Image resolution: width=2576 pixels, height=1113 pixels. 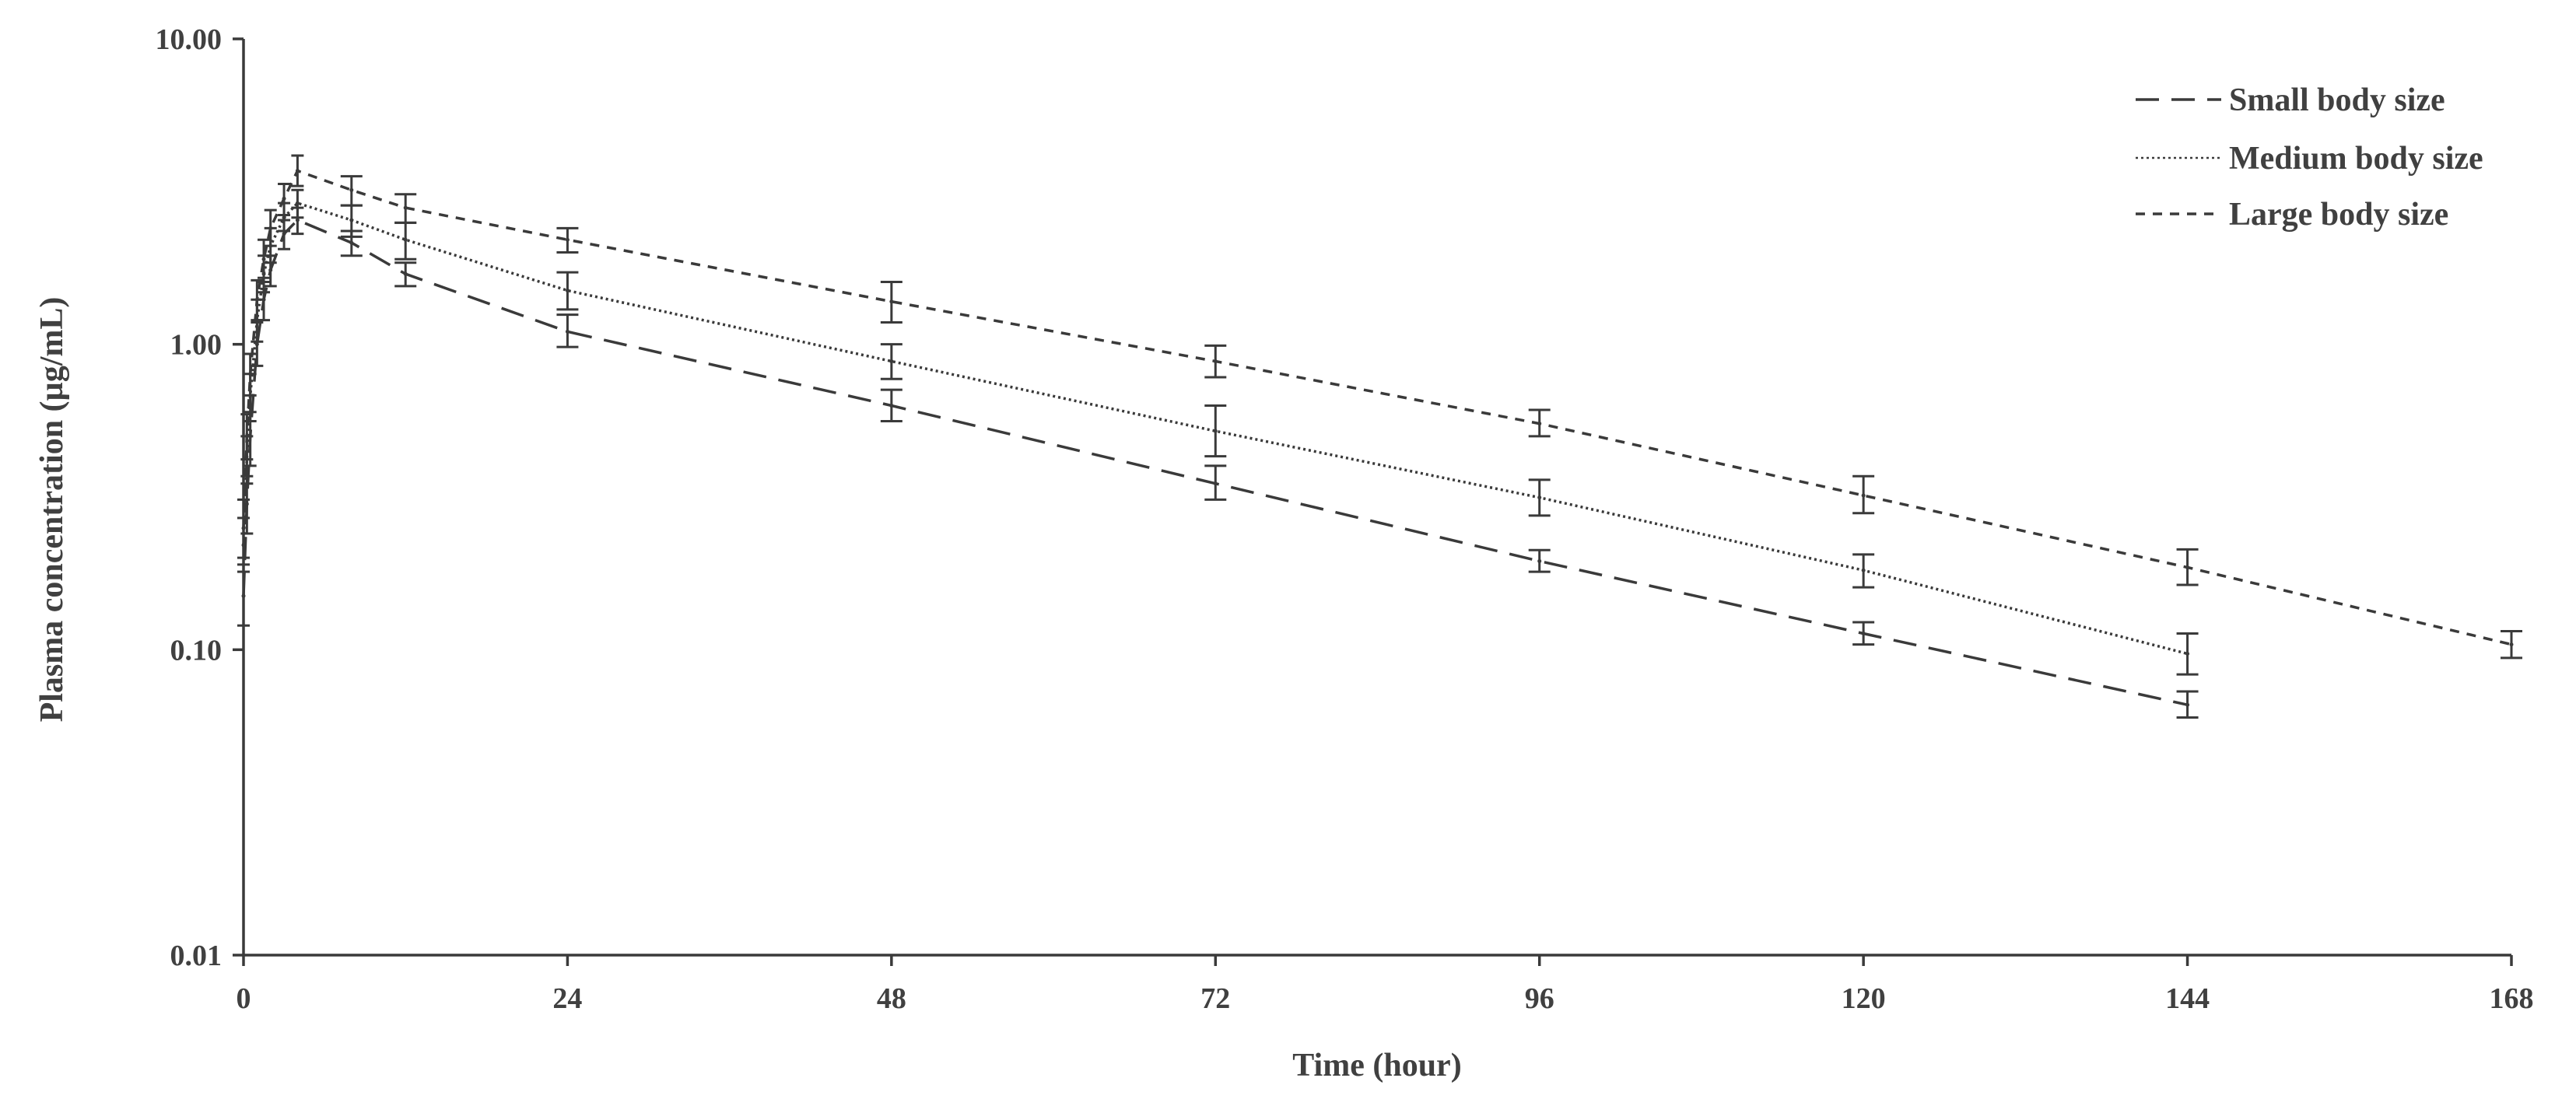 What do you see at coordinates (2356, 159) in the screenshot?
I see `legend-label: Medium body size` at bounding box center [2356, 159].